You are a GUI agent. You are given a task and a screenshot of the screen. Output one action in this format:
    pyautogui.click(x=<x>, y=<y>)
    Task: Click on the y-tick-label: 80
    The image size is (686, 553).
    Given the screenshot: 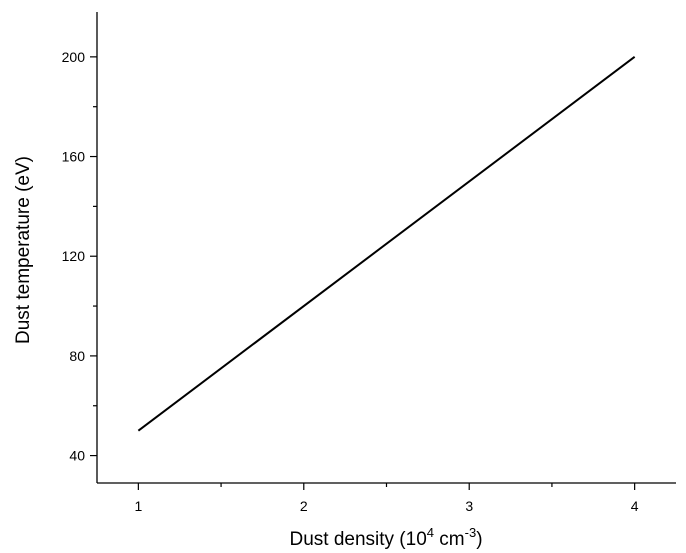 What is the action you would take?
    pyautogui.click(x=77, y=356)
    